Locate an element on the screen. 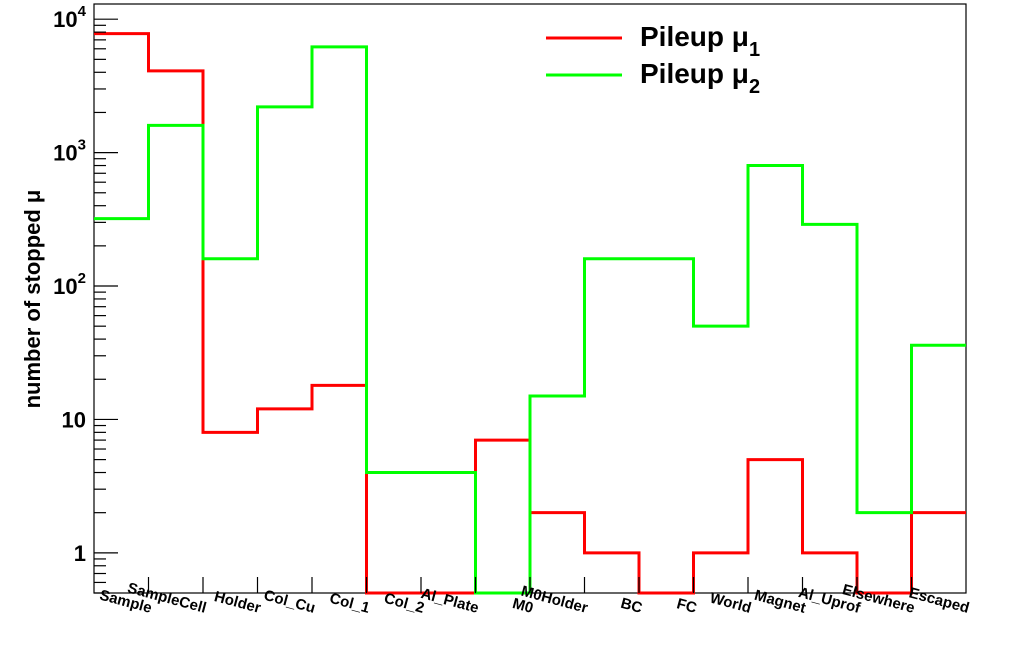 The width and height of the screenshot is (1017, 647). y-tick-label: 1 is located at coordinates (80, 553).